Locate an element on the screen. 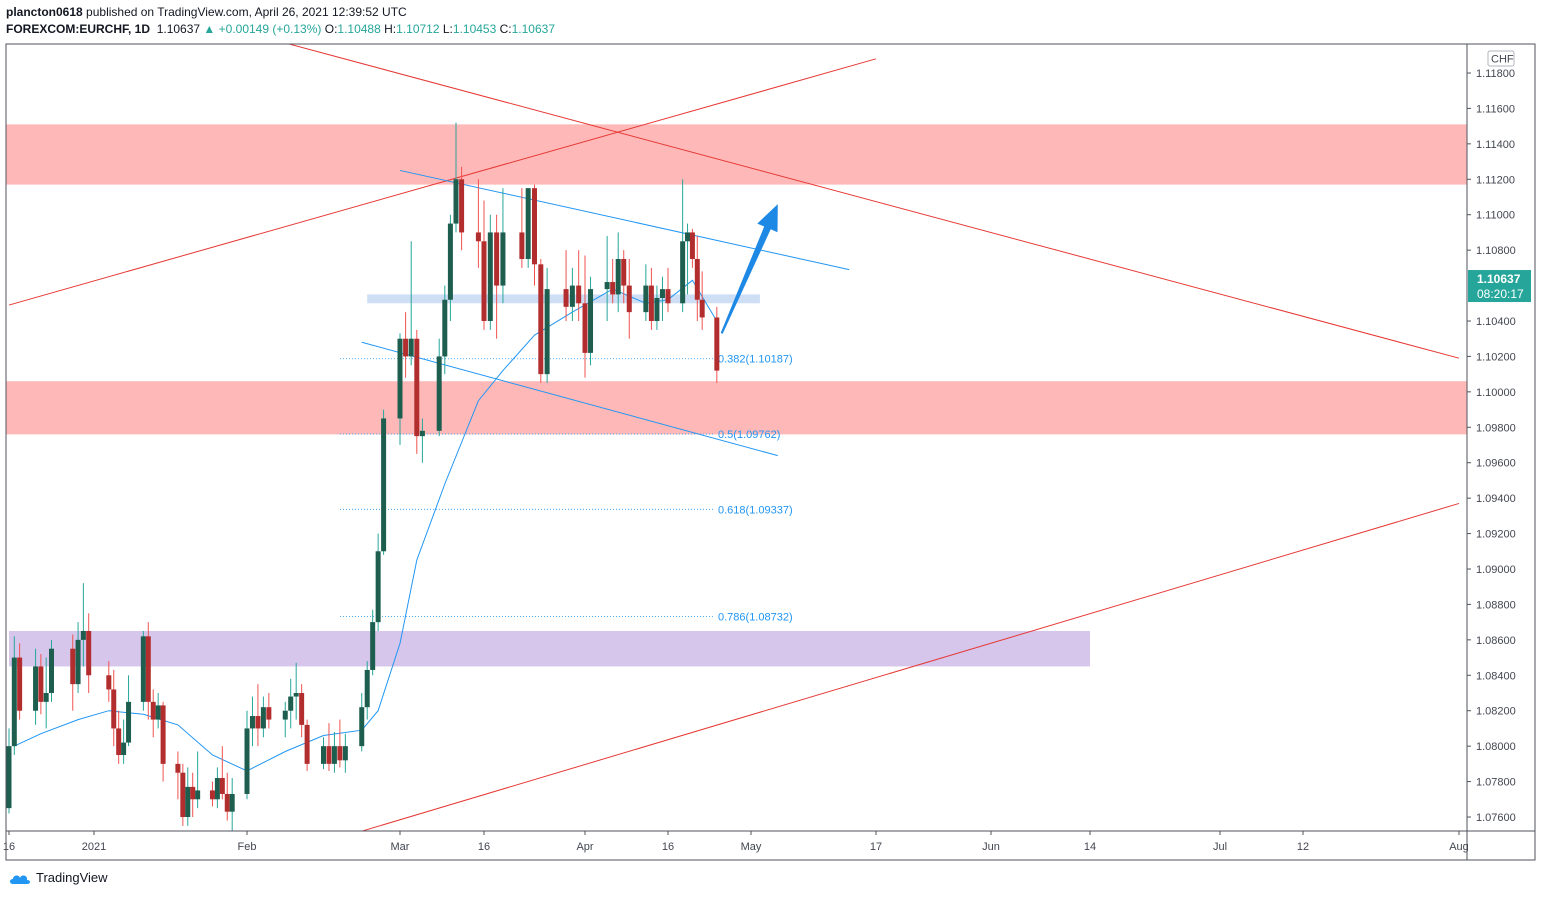 The width and height of the screenshot is (1542, 897). price-tick-label: 1.10800 is located at coordinates (1496, 251).